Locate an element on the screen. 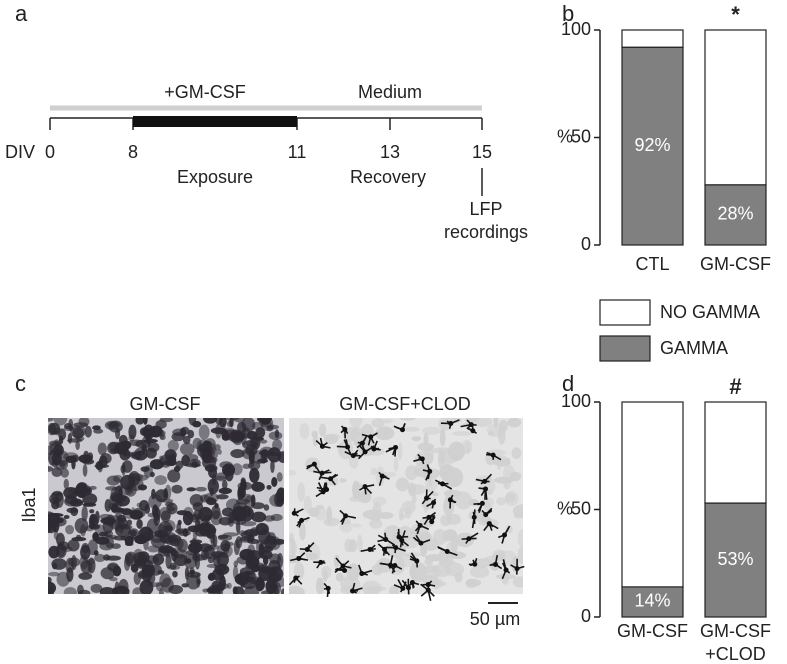 This screenshot has height=664, width=787. cells is located at coordinates (406, 506).